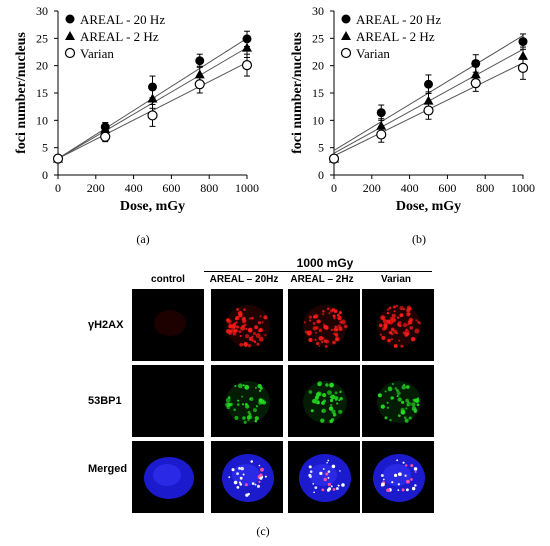 The height and width of the screenshot is (546, 550). What do you see at coordinates (396, 279) in the screenshot?
I see `column-header-varian: Varian` at bounding box center [396, 279].